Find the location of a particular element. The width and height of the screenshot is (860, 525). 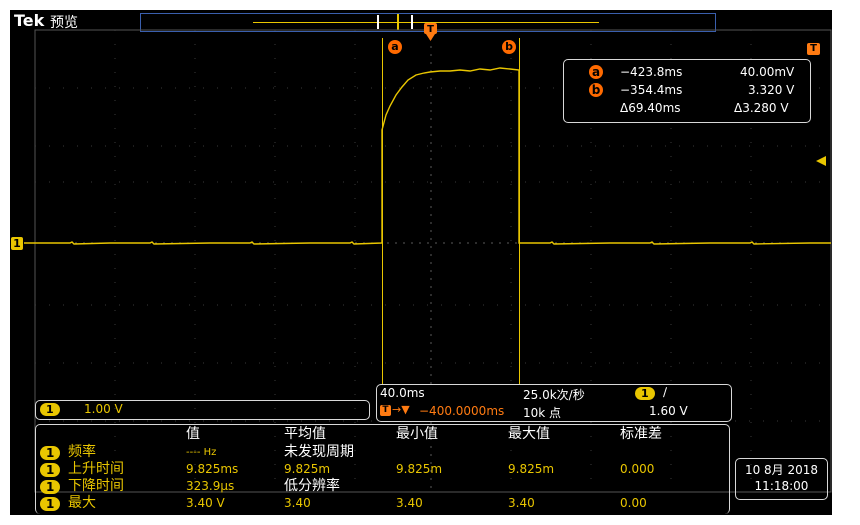

row-max: 9.825m is located at coordinates (531, 469).